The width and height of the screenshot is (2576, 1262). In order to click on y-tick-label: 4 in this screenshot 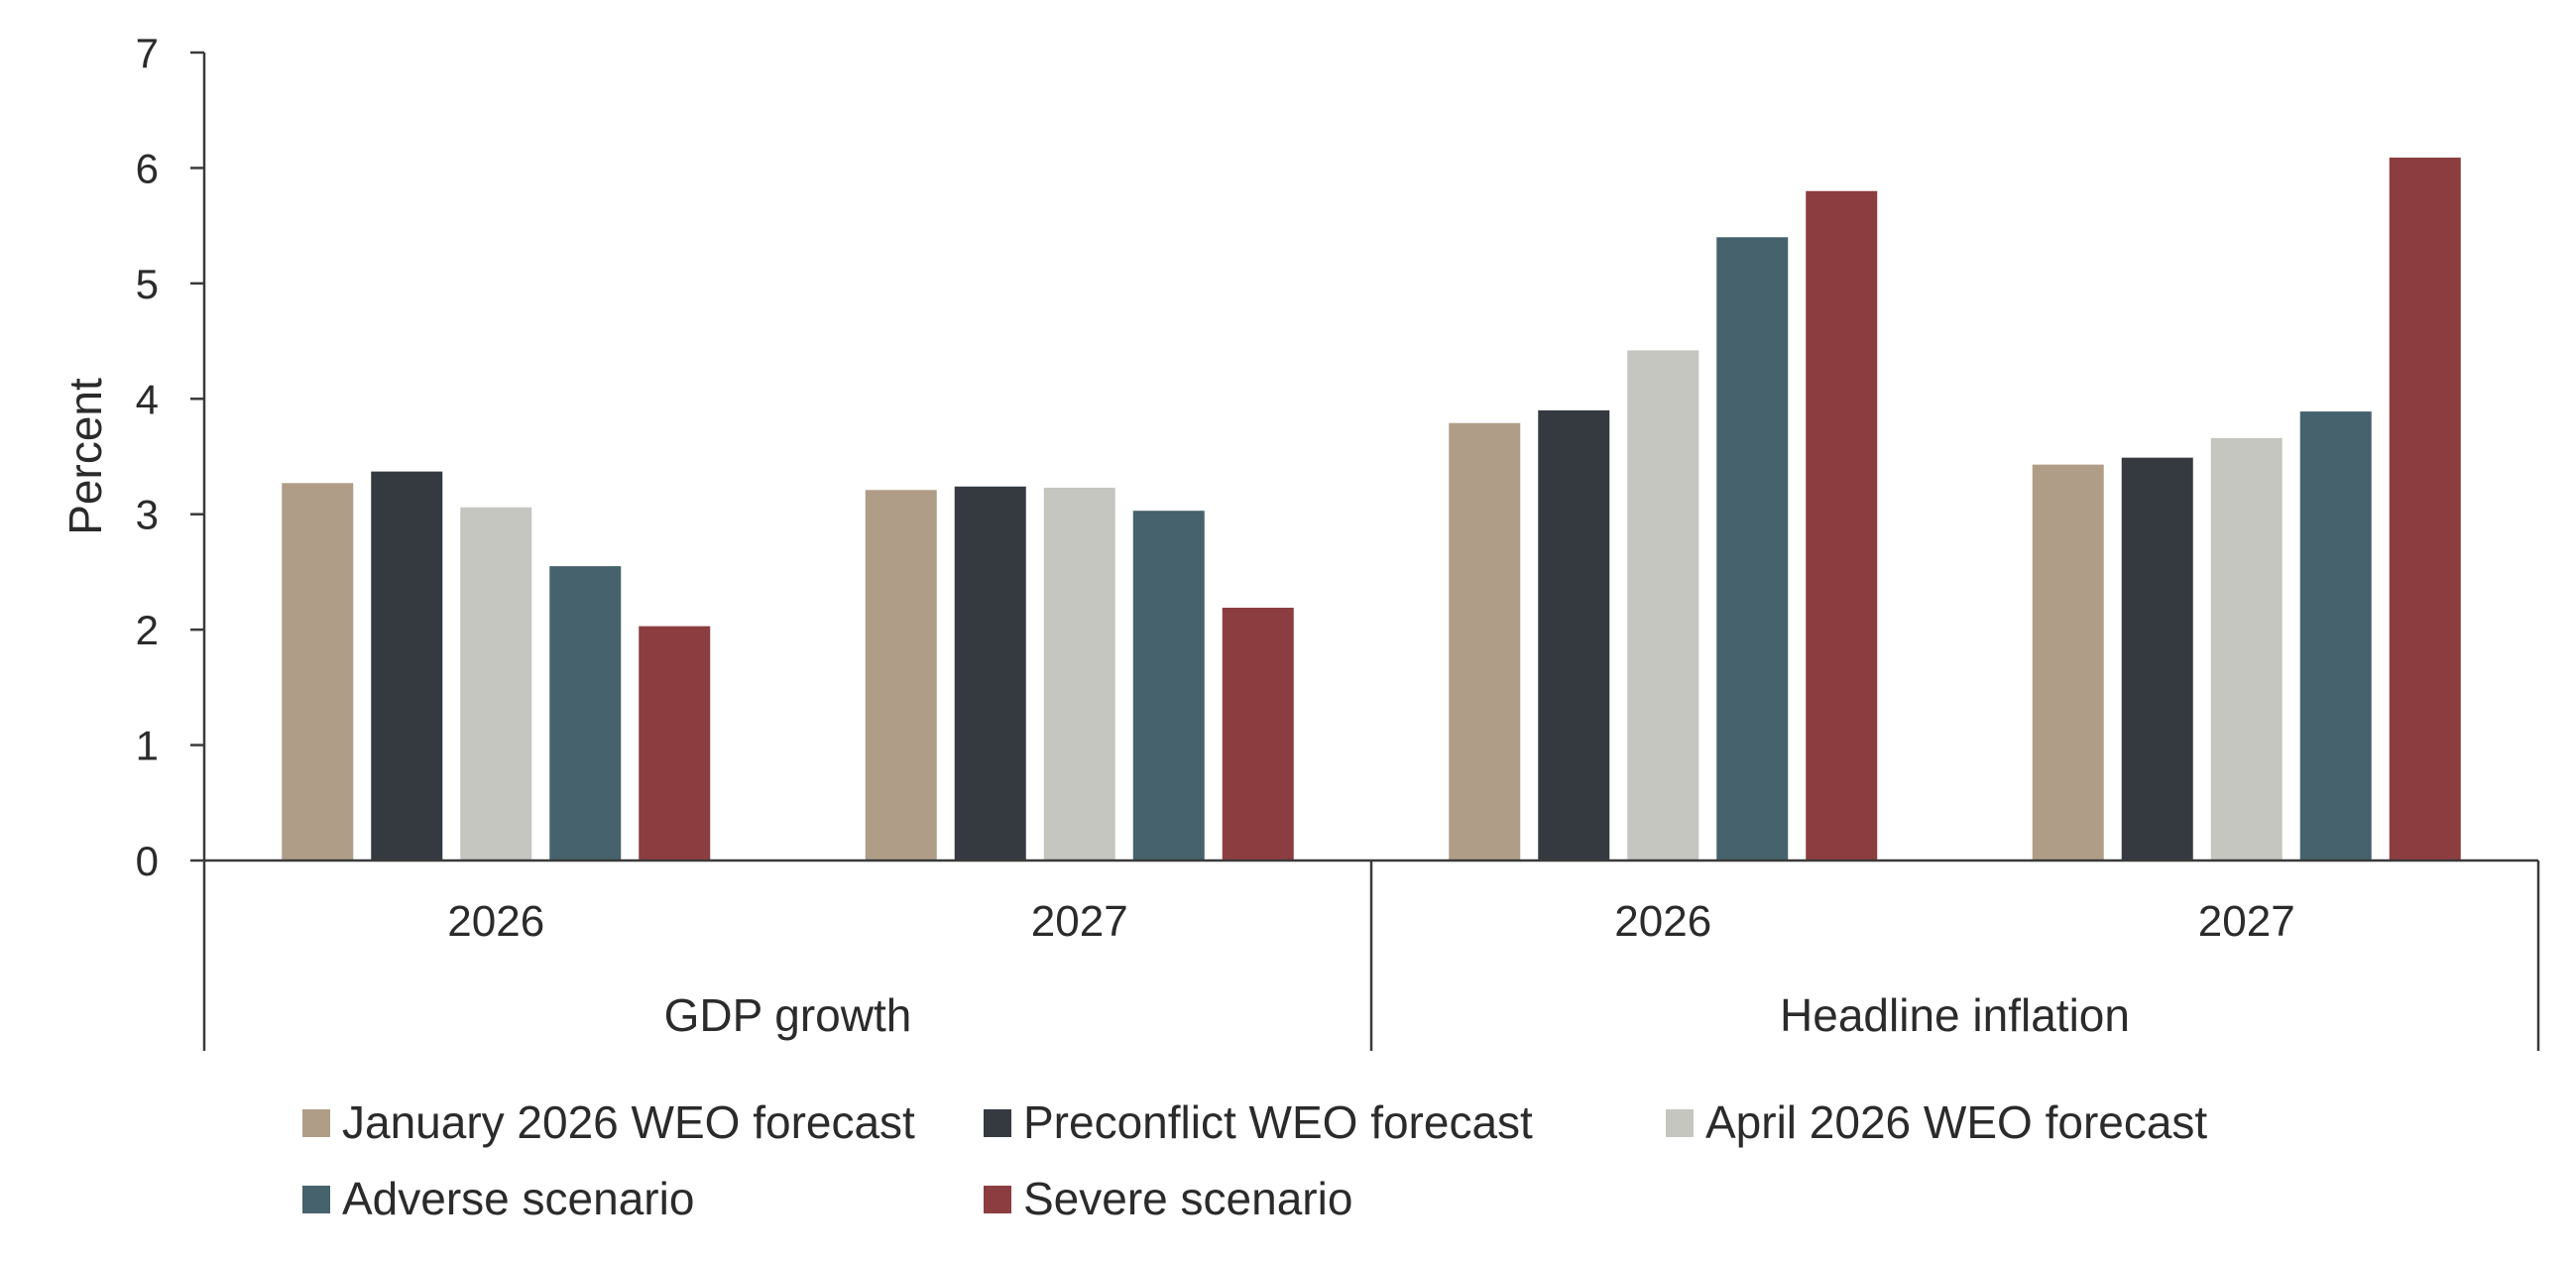, I will do `click(147, 399)`.